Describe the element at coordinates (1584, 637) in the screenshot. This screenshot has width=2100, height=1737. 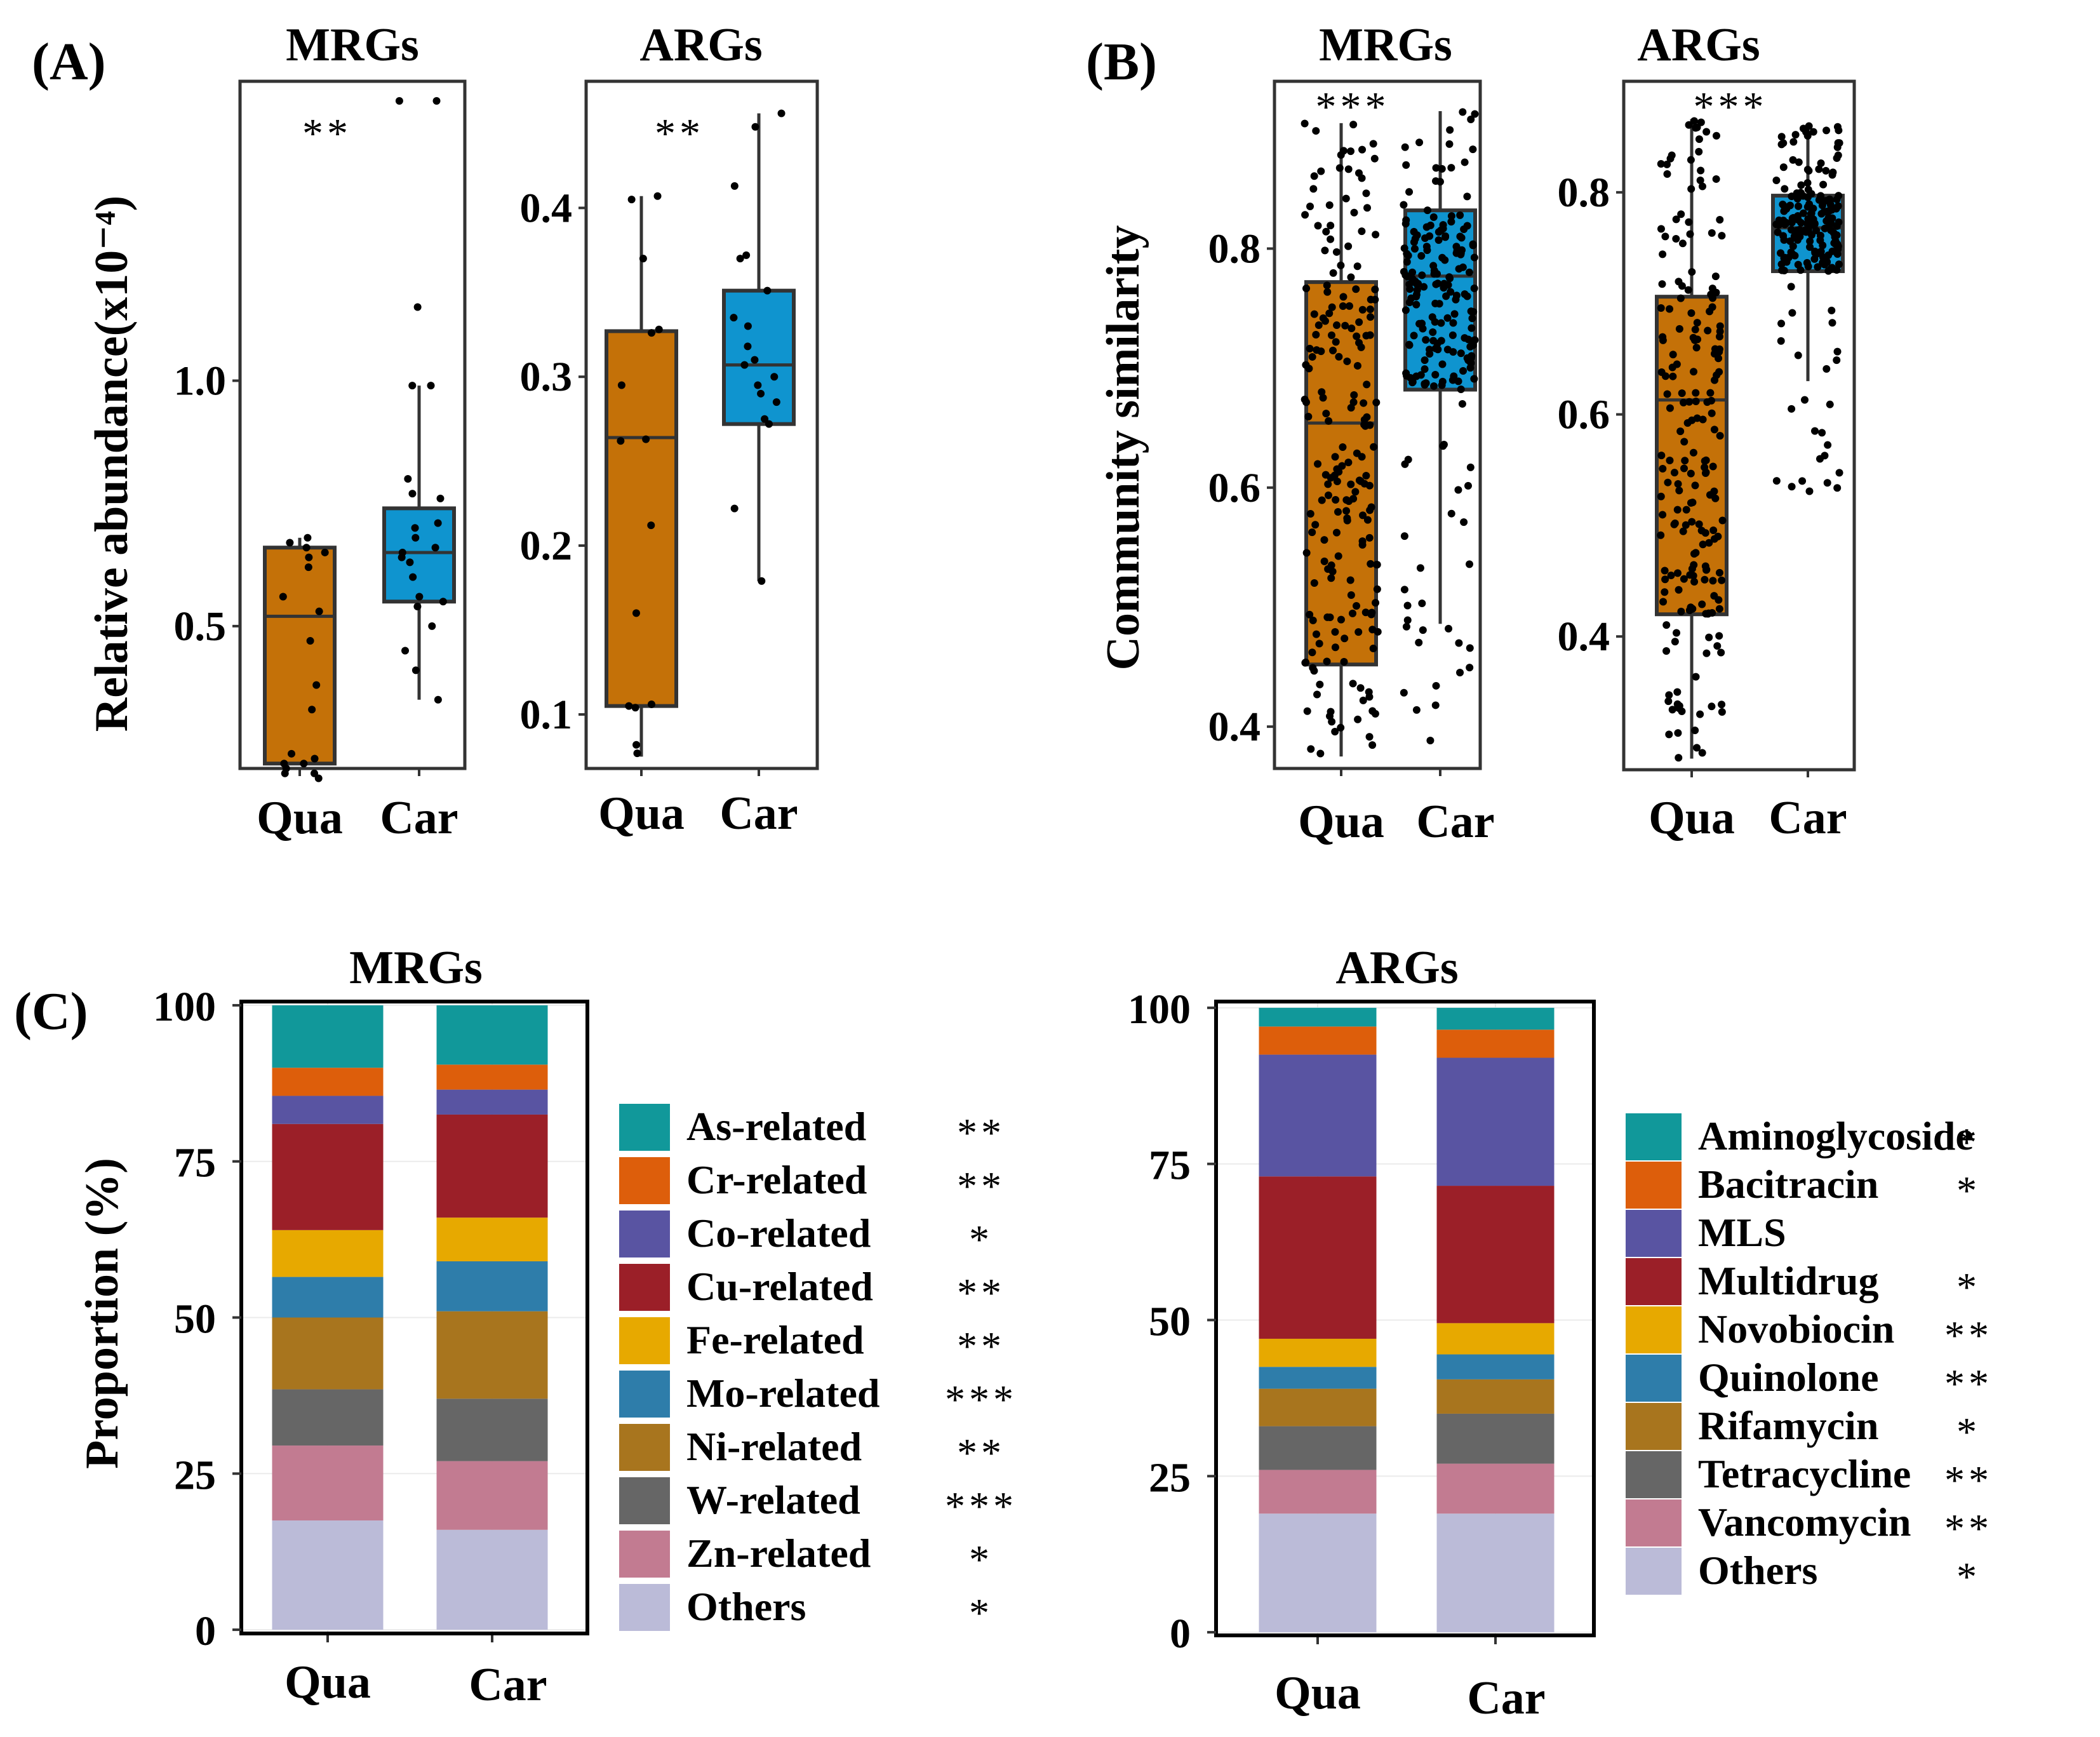
I see `y-tick-label: 0.4` at that location.